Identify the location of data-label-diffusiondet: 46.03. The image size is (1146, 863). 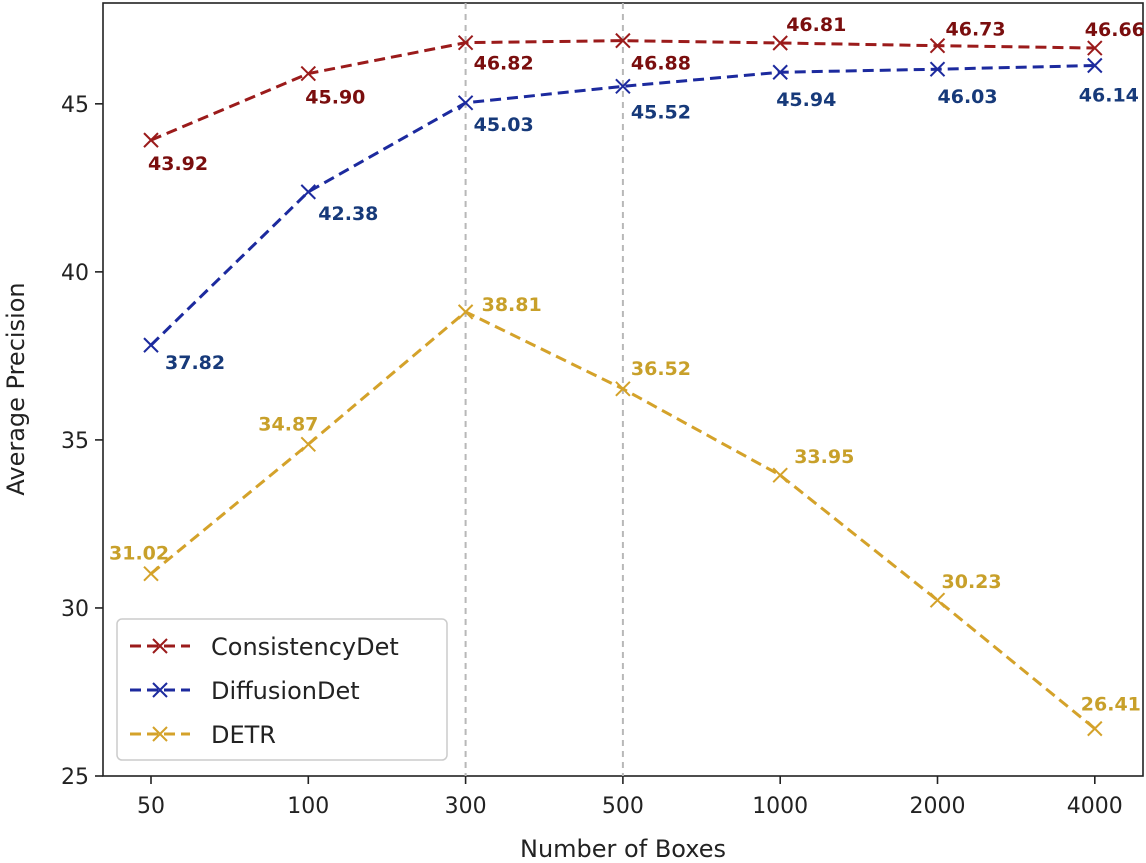
(968, 97).